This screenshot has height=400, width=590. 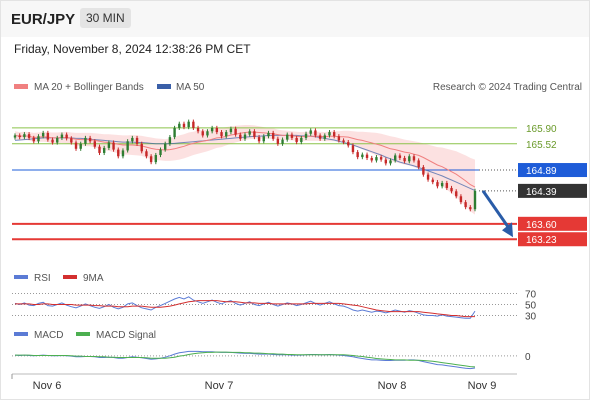 I want to click on legend-swatch-9ma, so click(x=70, y=277).